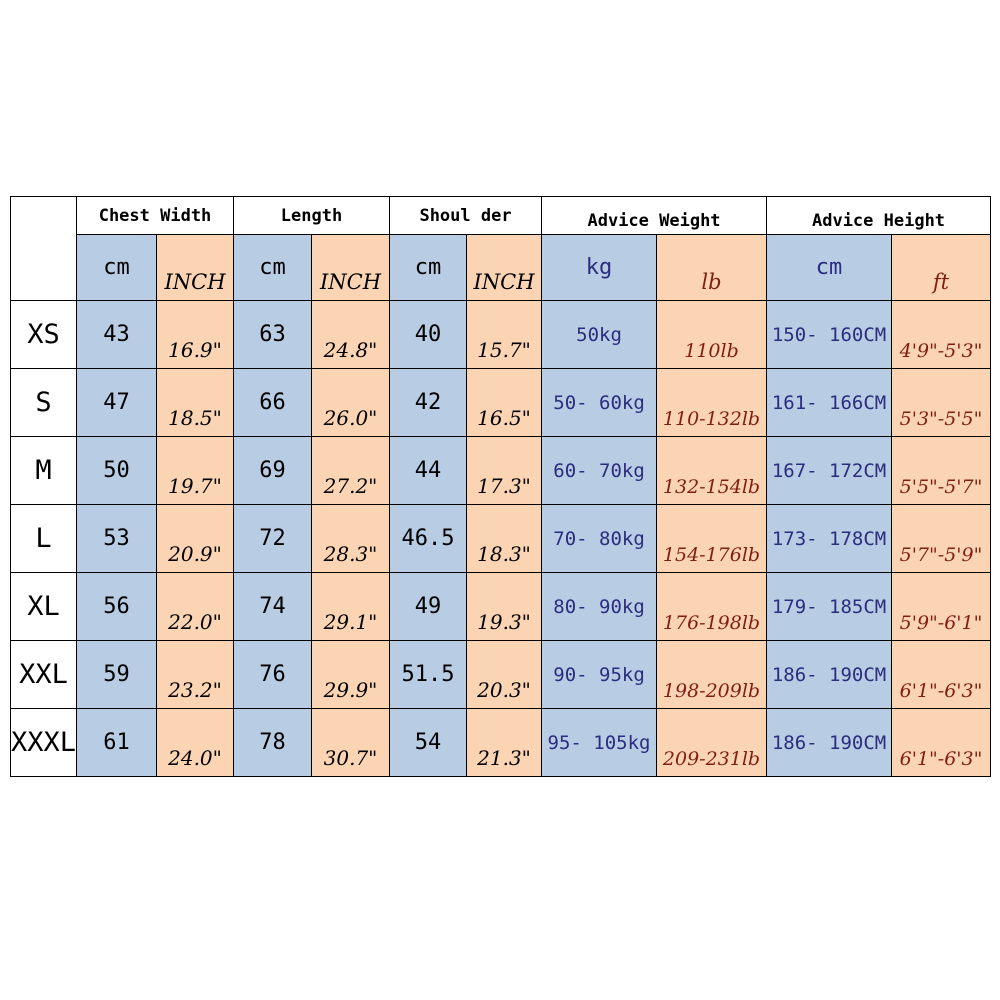 This screenshot has height=1000, width=1000. Describe the element at coordinates (195, 334) in the screenshot. I see `chest-inch-cell: 16.9"` at that location.